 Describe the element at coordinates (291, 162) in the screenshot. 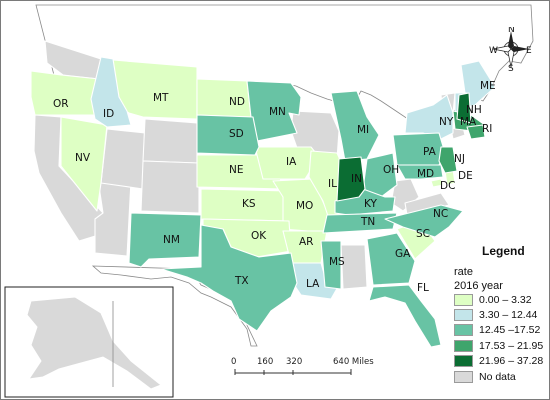

I see `state-label-ia: IA` at that location.